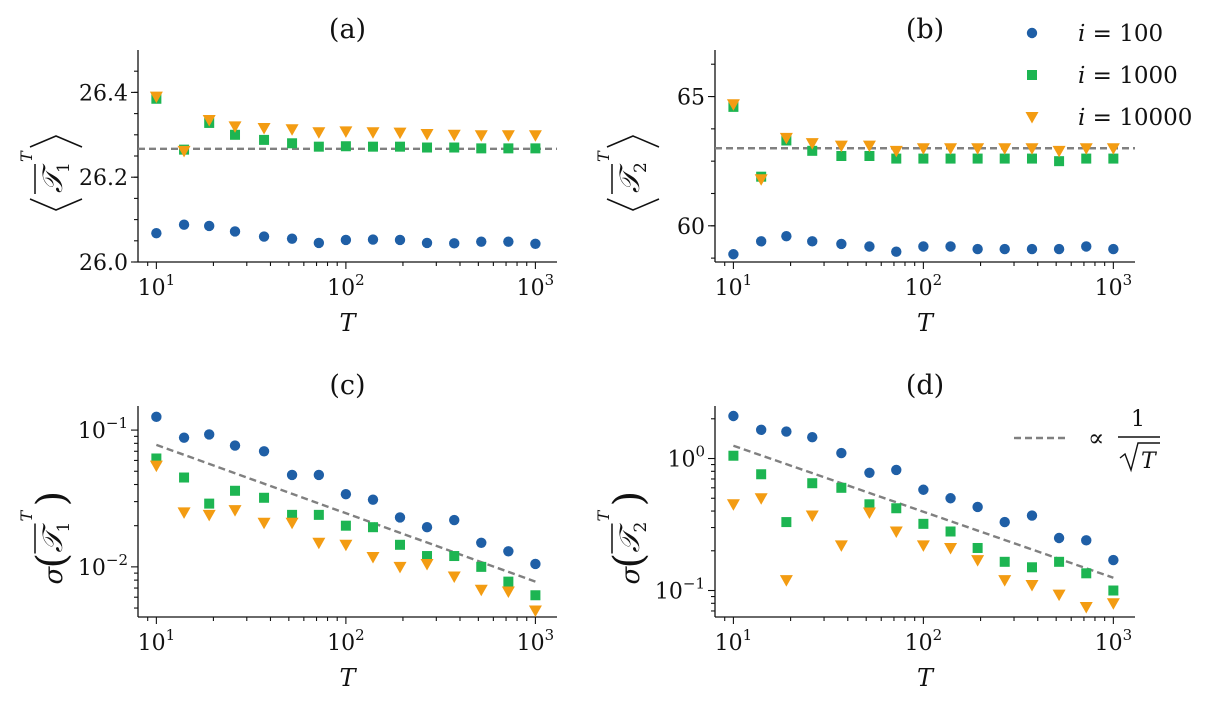 The width and height of the screenshot is (1216, 704). Describe the element at coordinates (1081, 118) in the screenshot. I see `legend-variable: i` at that location.